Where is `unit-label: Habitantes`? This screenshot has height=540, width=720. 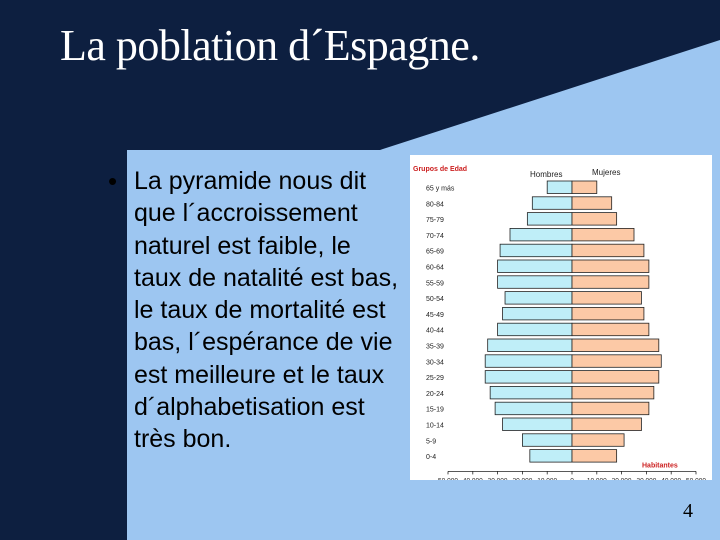
unit-label: Habitantes is located at coordinates (660, 465).